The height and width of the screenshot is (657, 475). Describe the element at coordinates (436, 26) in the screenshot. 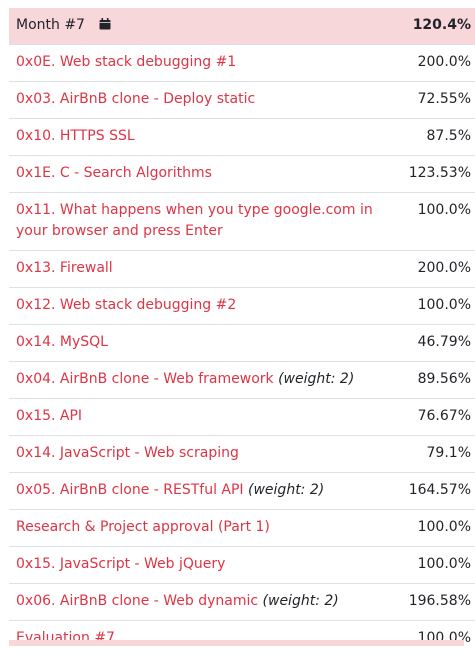

I see `month-percent: 120.4%` at that location.